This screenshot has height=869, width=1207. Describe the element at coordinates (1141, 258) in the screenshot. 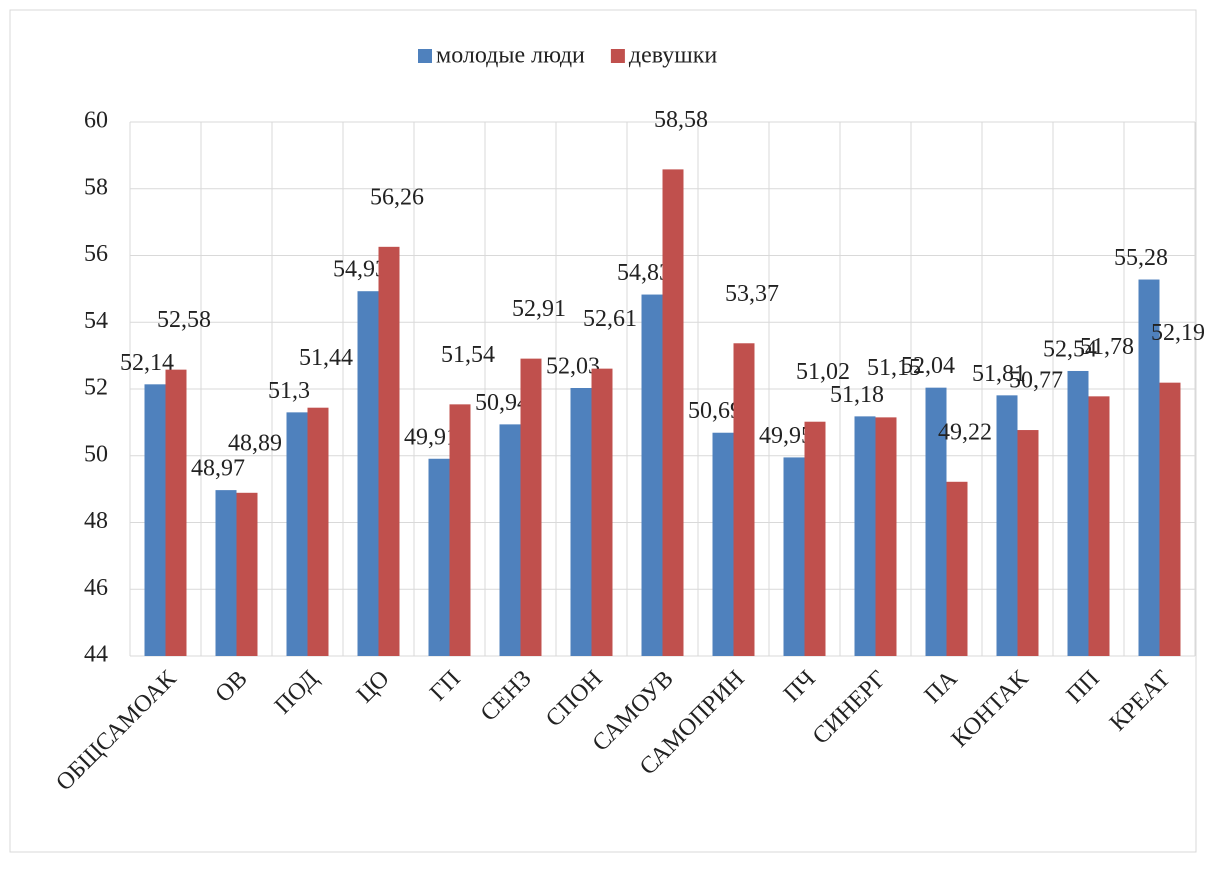

I see `data-label: 55,28` at that location.